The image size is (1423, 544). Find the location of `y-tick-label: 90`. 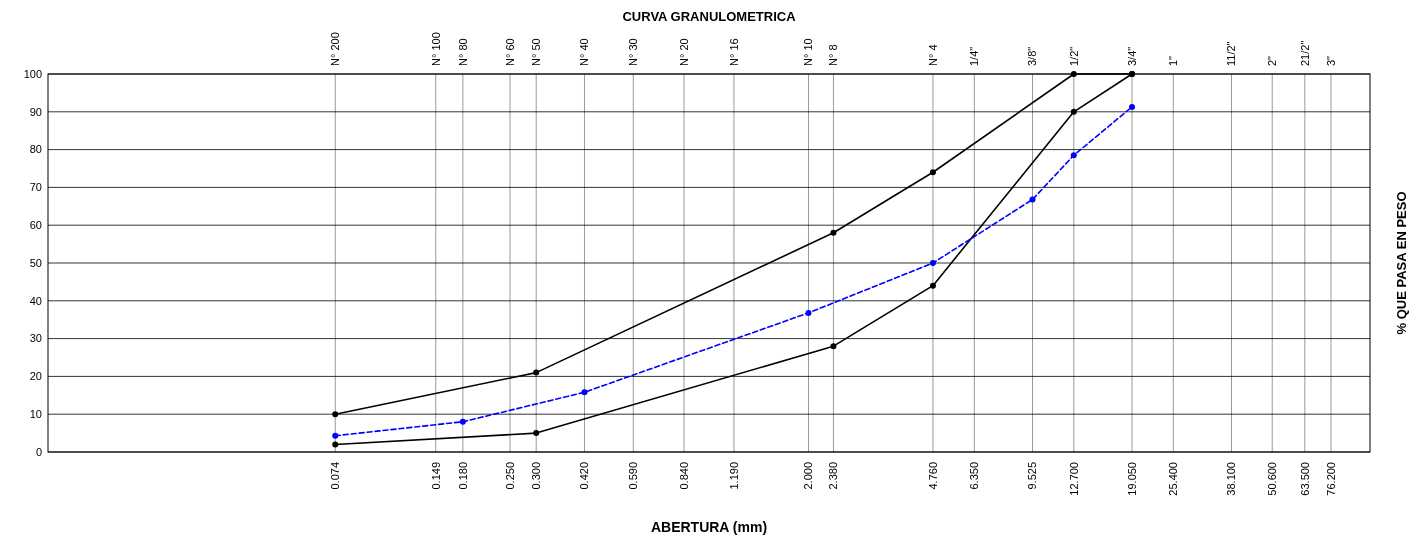

y-tick-label: 90 is located at coordinates (35, 111).